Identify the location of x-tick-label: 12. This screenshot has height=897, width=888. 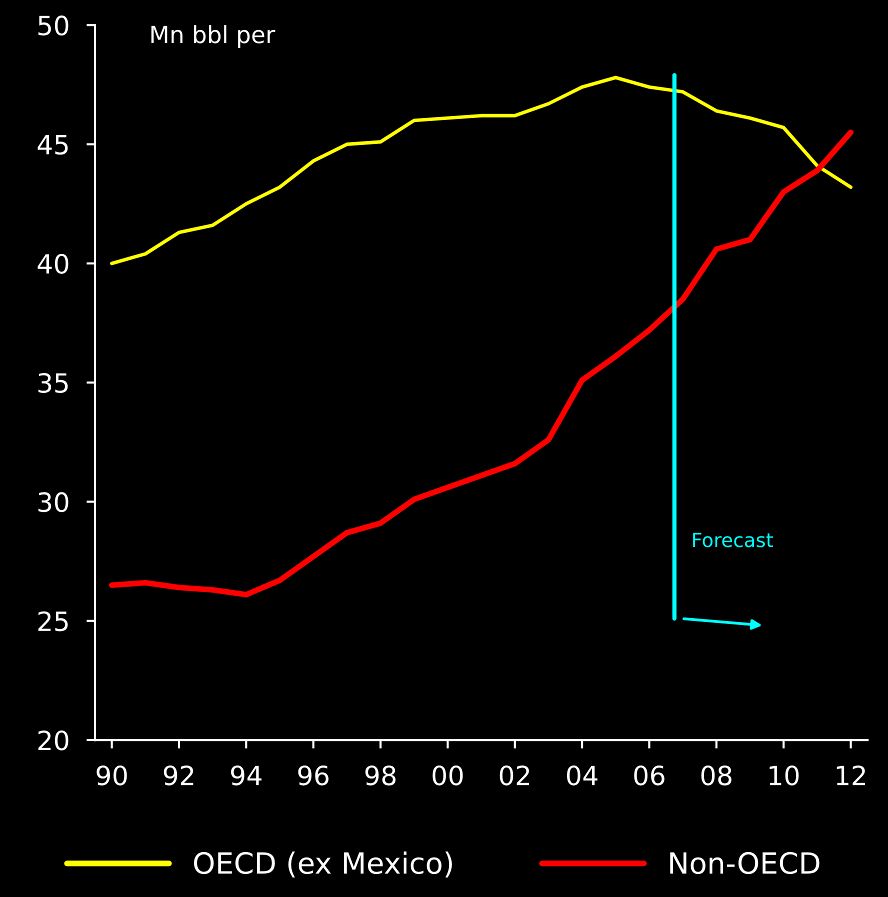
(850, 775).